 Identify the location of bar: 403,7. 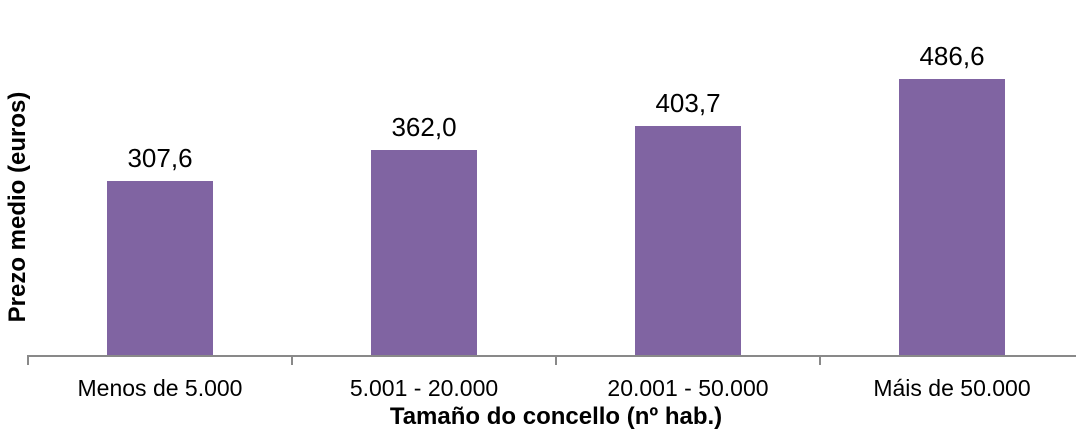
(688, 222).